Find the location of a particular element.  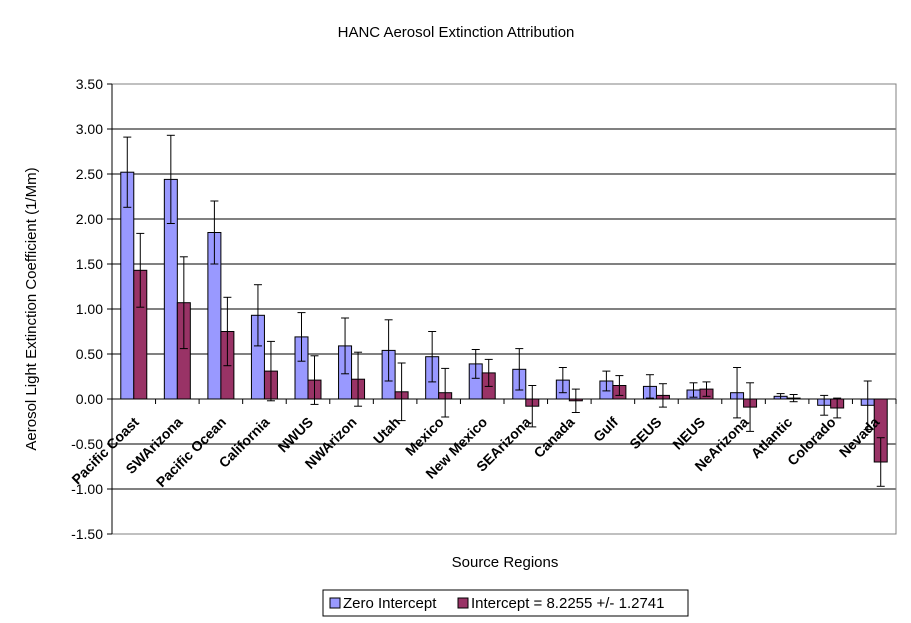

x-category-label: NWUS is located at coordinates (296, 435).